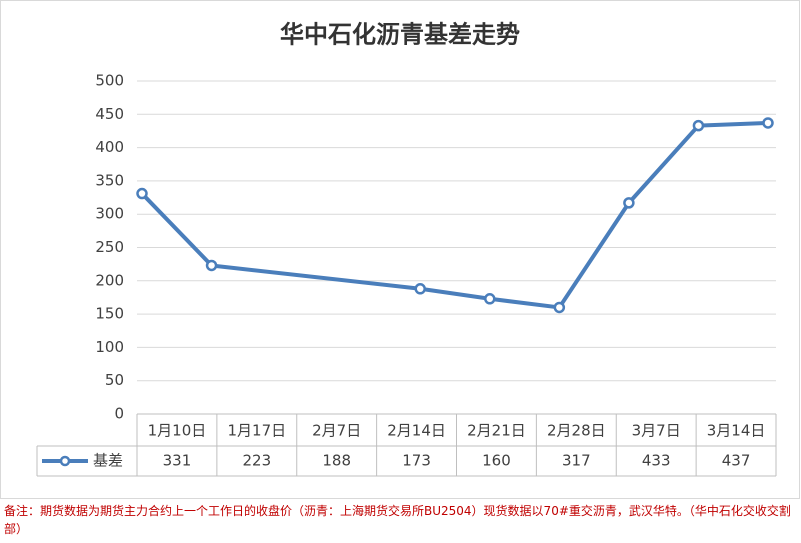 The image size is (801, 543). Describe the element at coordinates (109, 214) in the screenshot. I see `y-tick-label: 300` at that location.